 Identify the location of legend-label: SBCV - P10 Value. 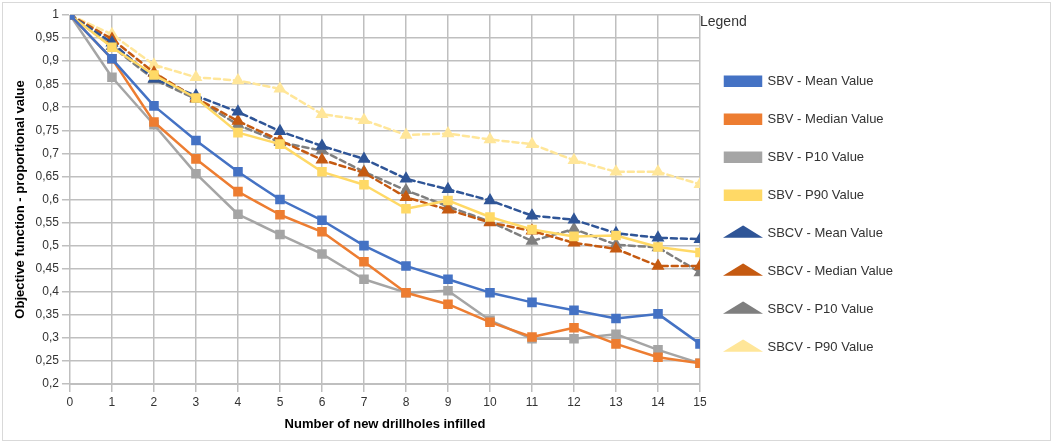
(820, 308).